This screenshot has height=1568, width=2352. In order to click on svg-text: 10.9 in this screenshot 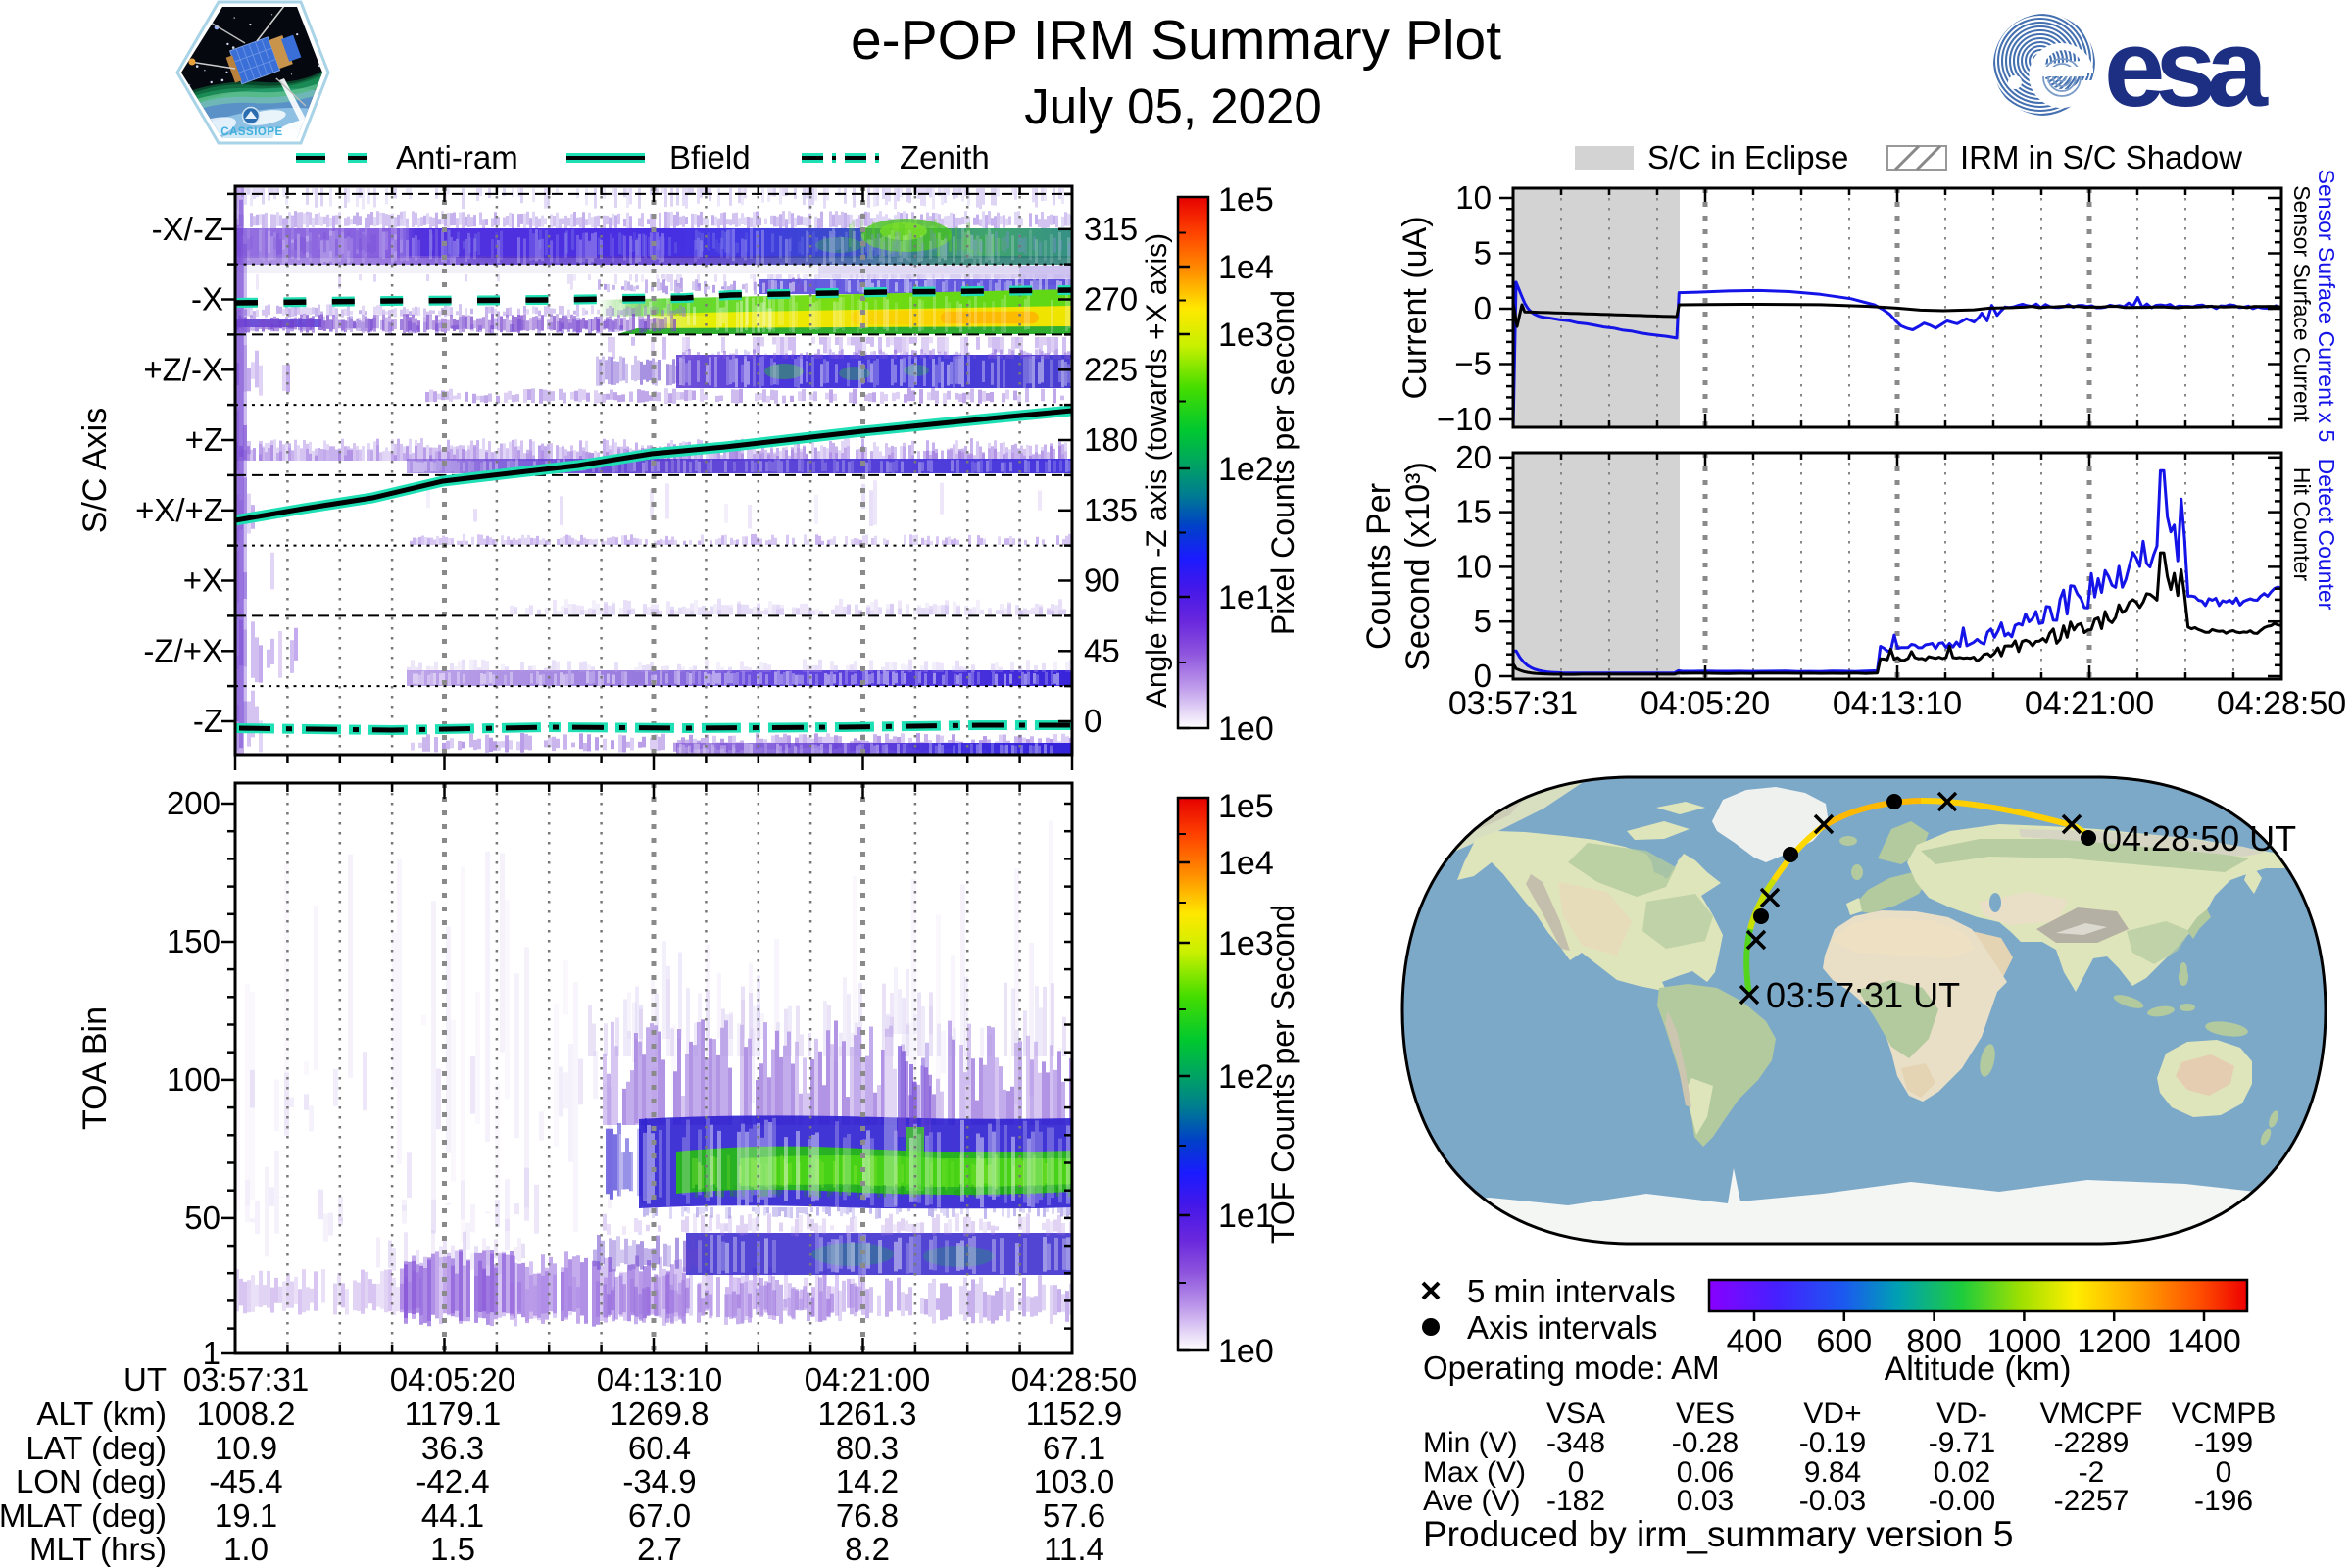, I will do `click(246, 1448)`.